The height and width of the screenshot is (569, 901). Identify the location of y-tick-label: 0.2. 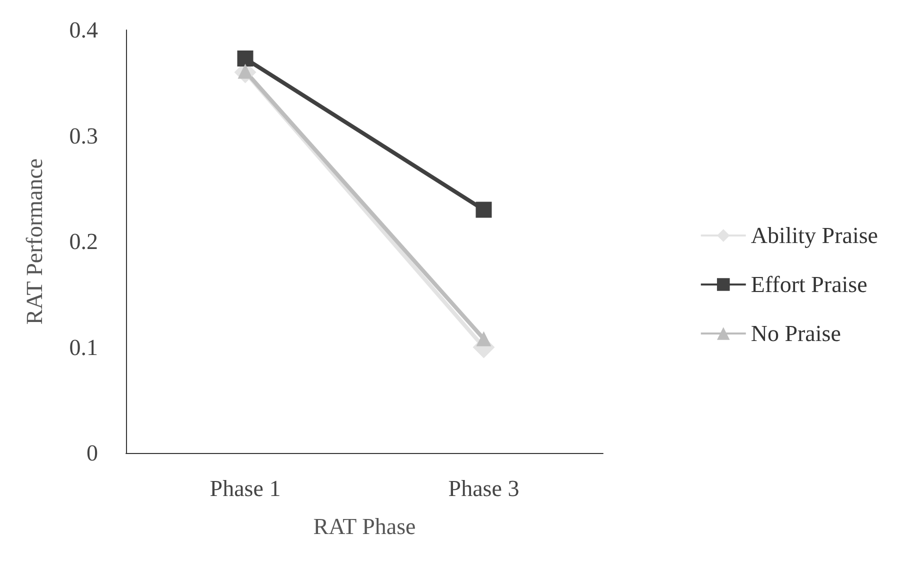
(83, 241).